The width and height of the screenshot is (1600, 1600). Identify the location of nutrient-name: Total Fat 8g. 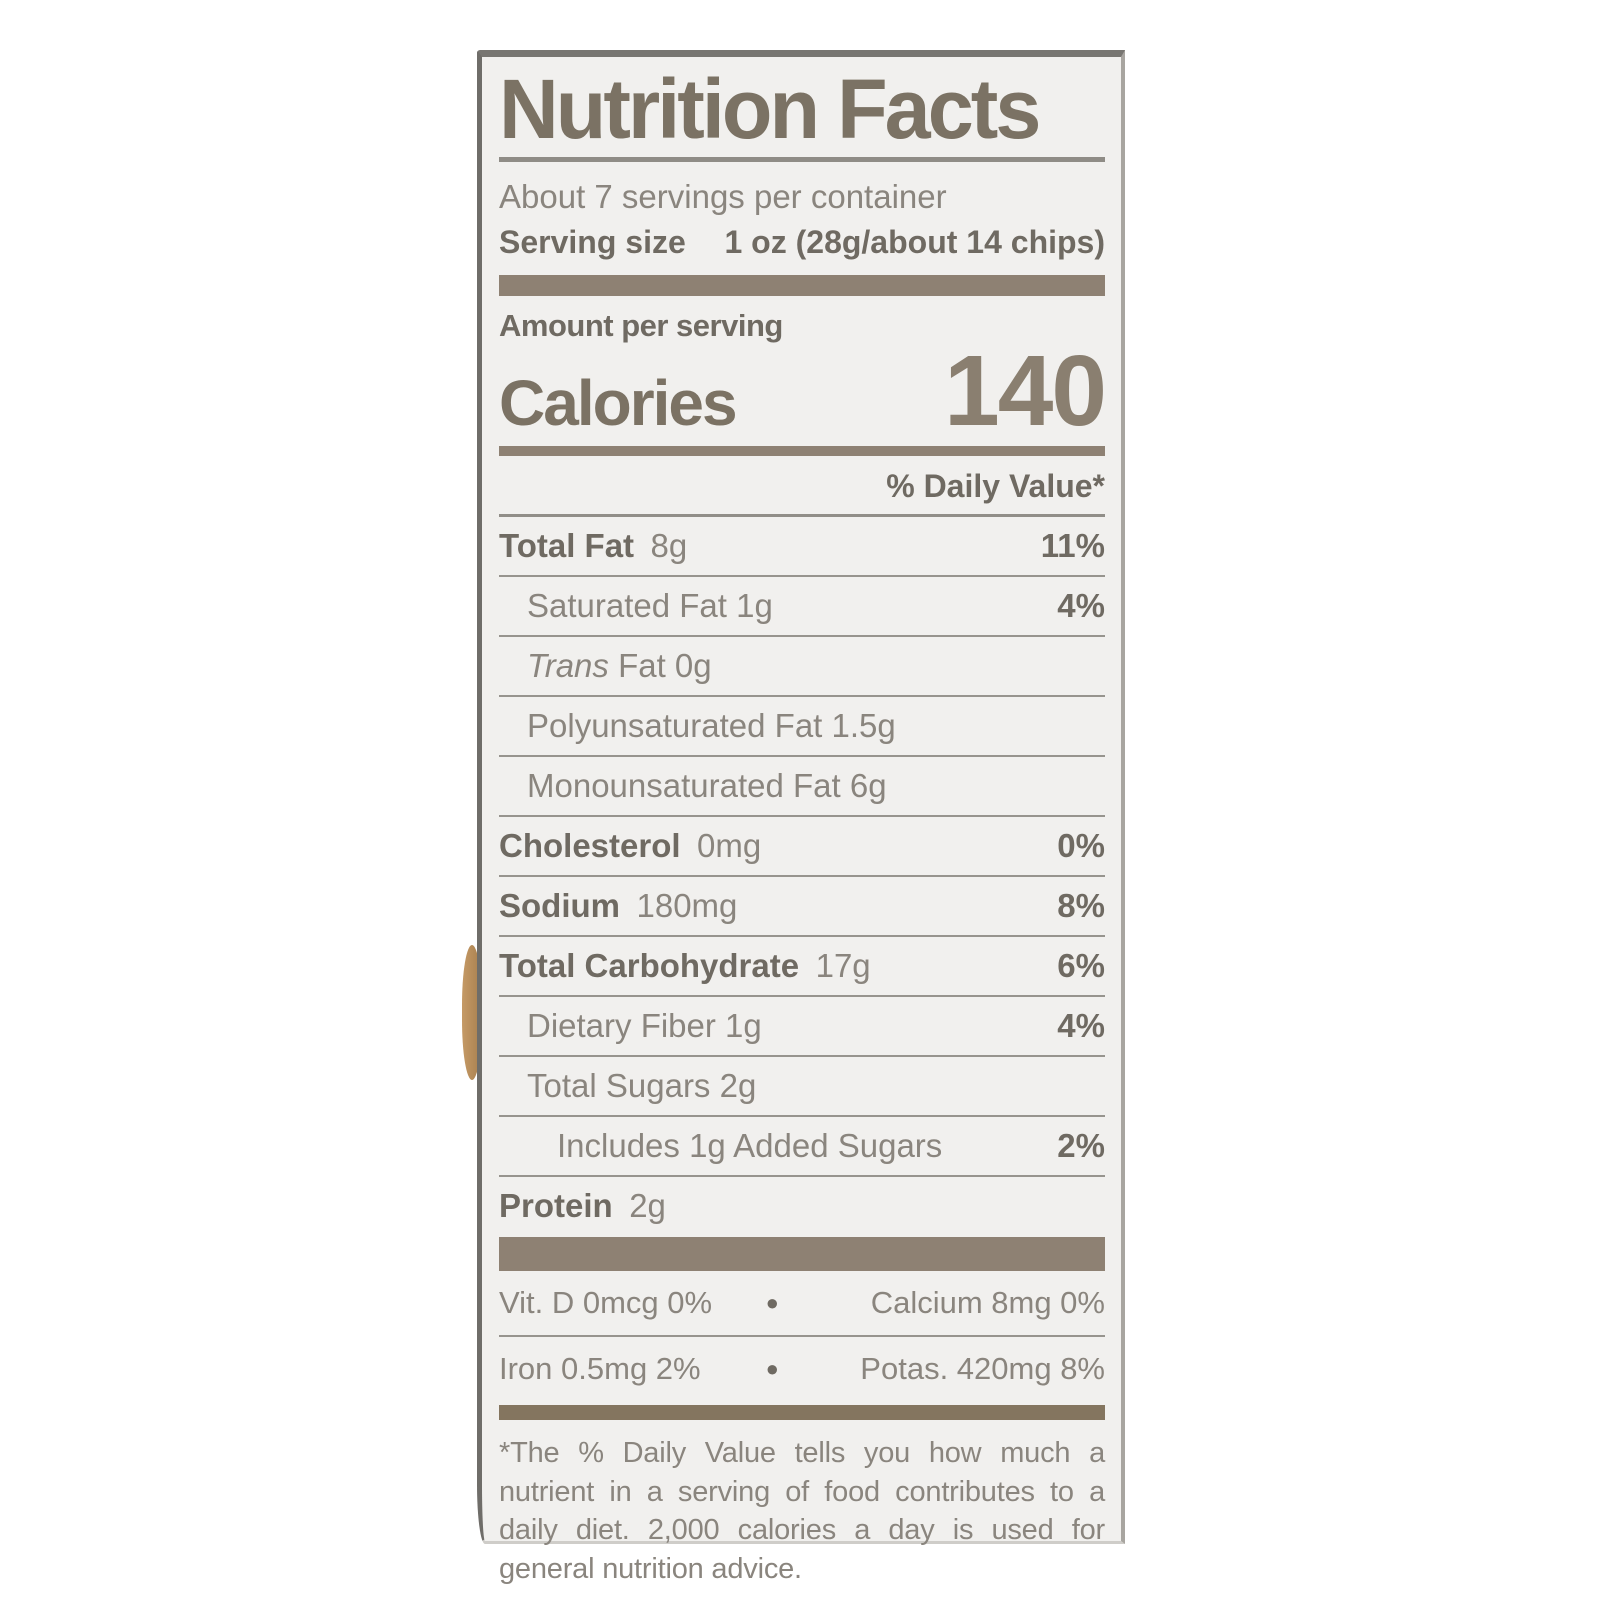
(593, 546).